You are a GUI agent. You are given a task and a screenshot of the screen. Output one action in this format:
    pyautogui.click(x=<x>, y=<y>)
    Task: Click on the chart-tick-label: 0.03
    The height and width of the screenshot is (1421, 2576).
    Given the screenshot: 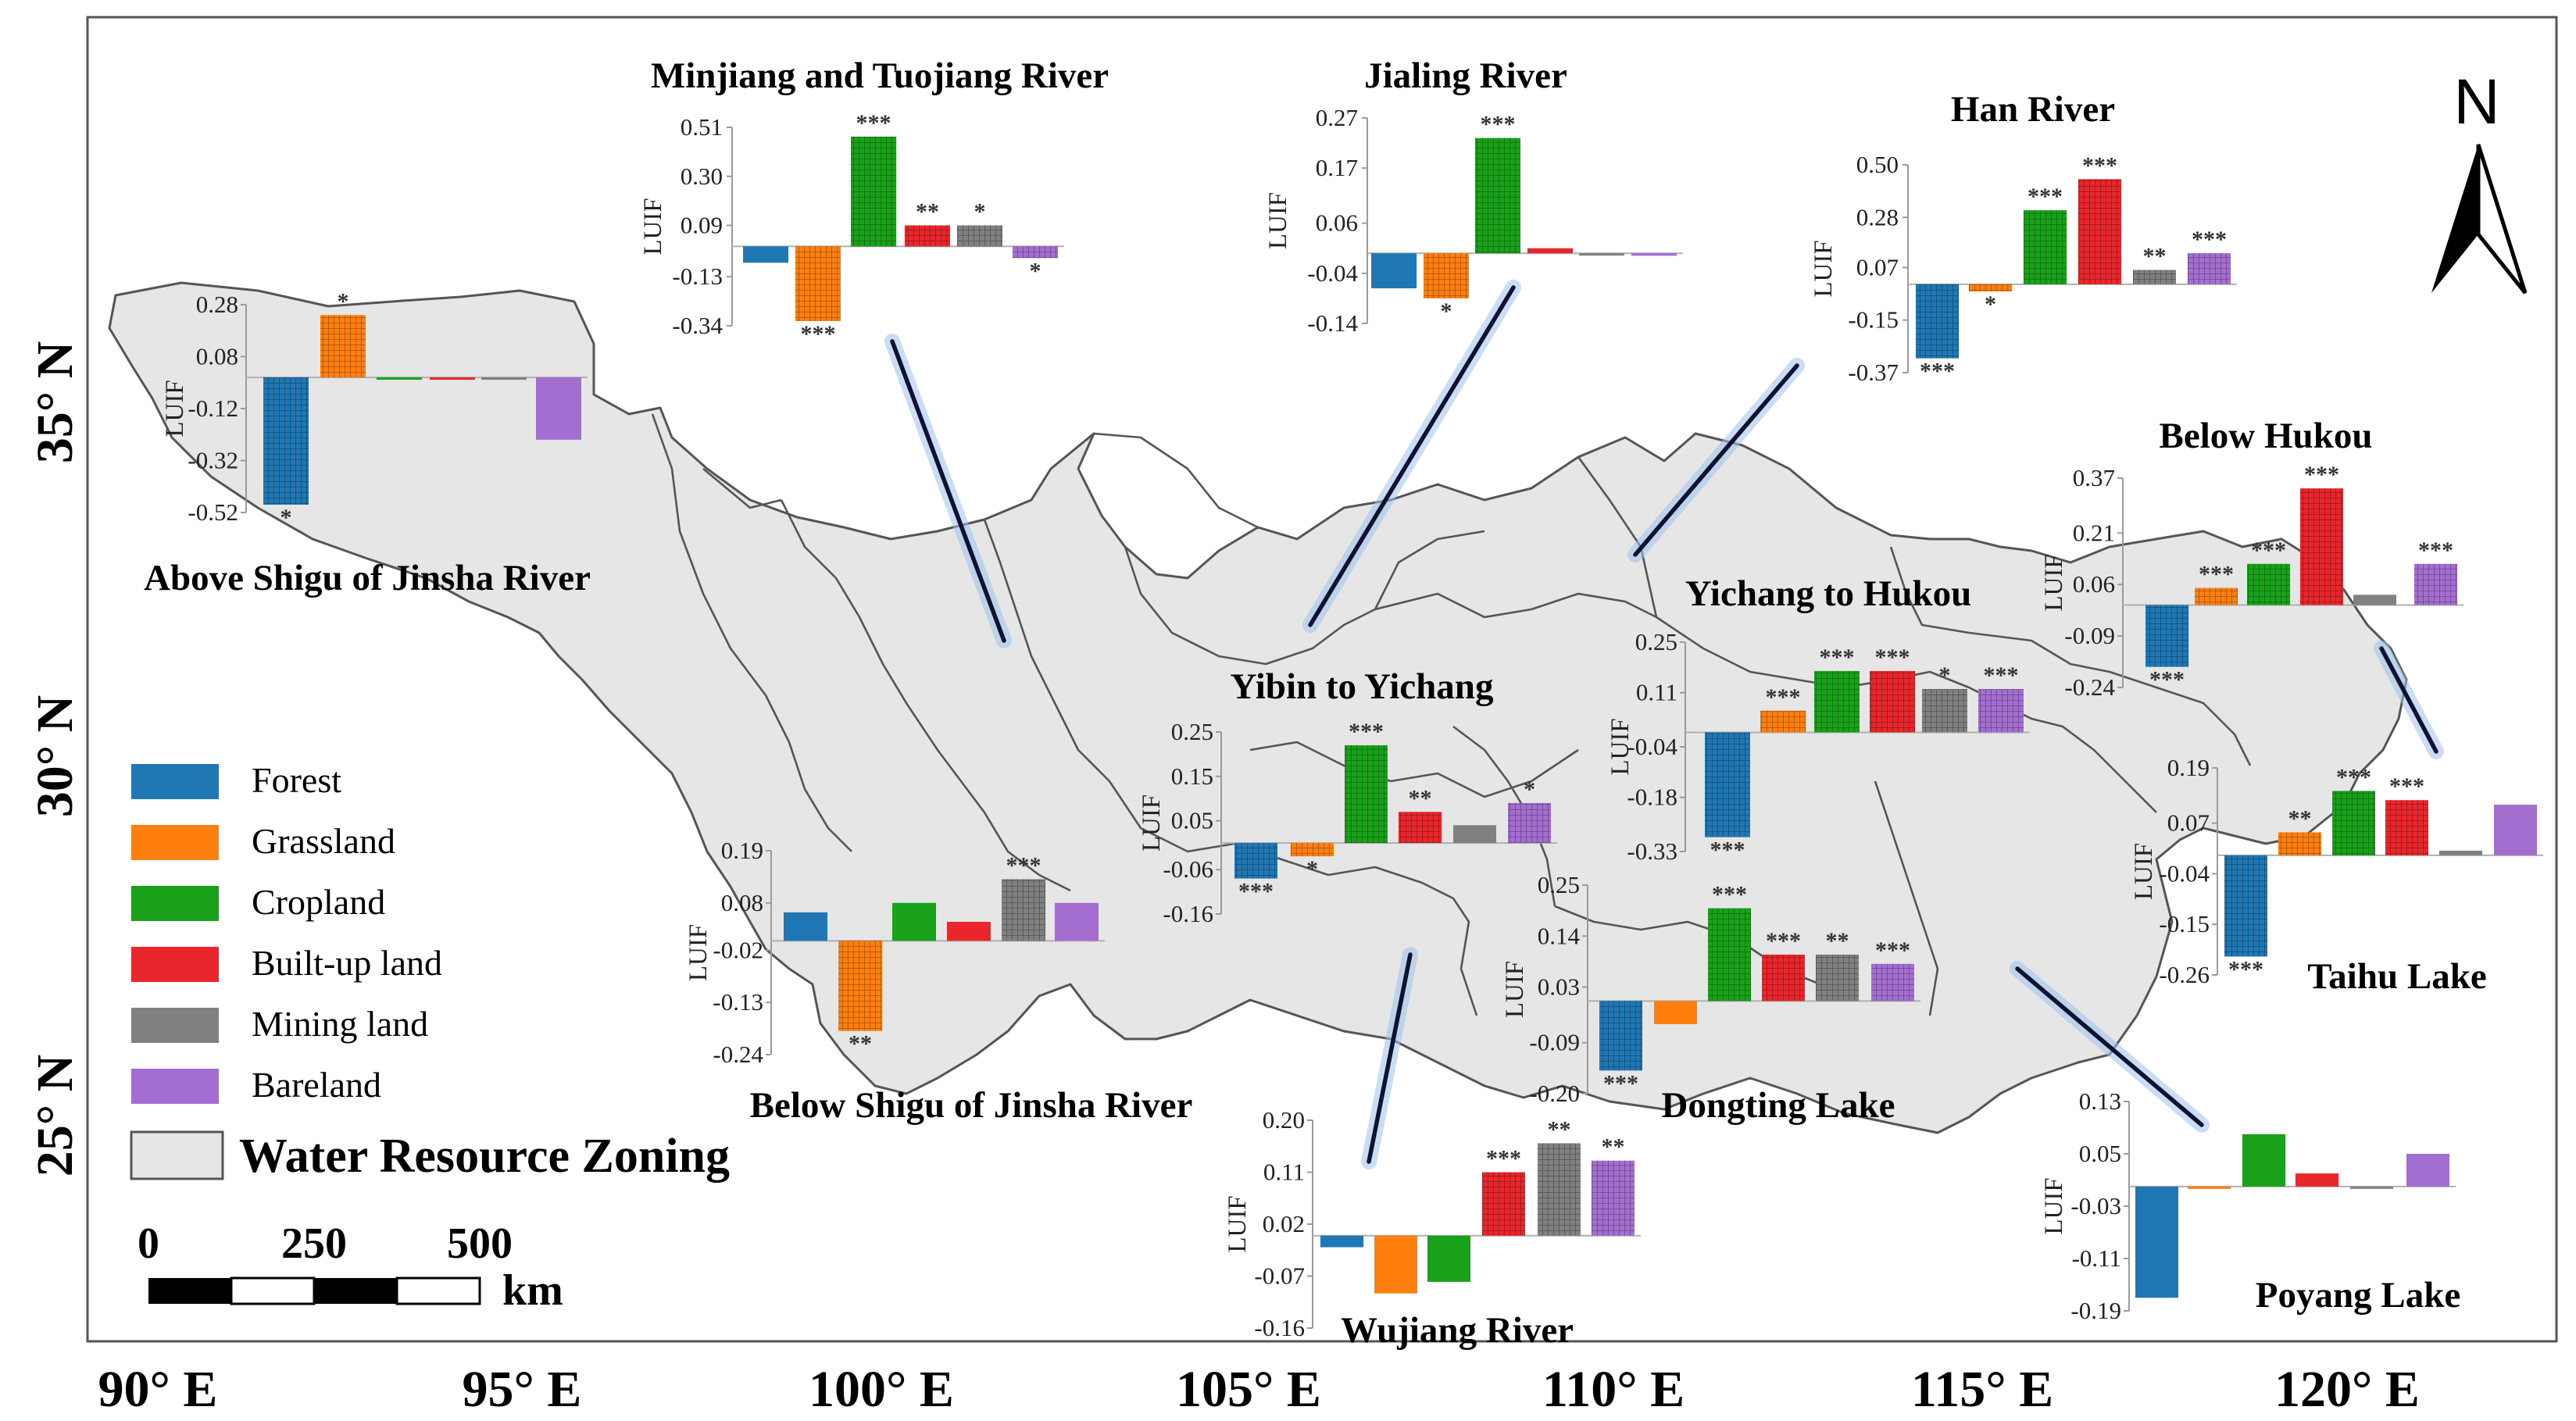 What is the action you would take?
    pyautogui.click(x=1559, y=987)
    